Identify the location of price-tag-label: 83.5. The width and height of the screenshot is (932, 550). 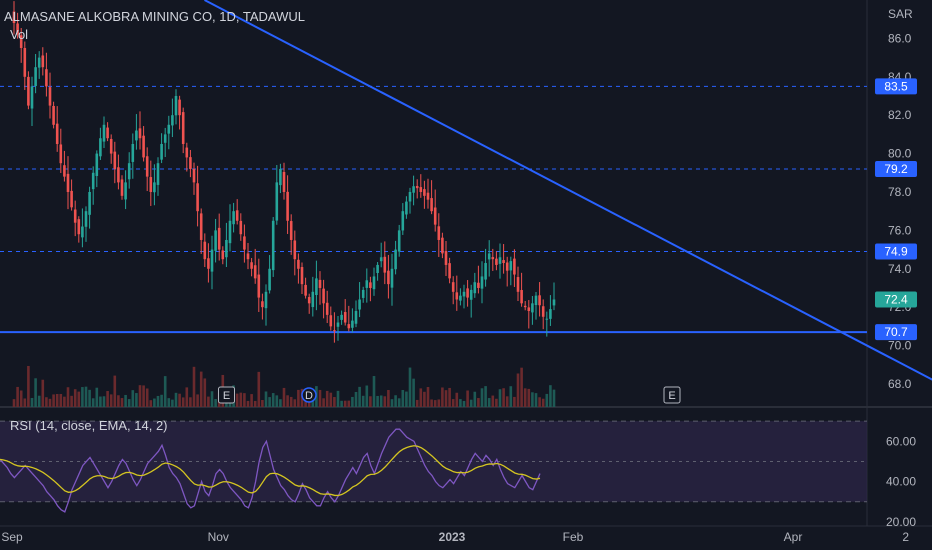
(896, 86).